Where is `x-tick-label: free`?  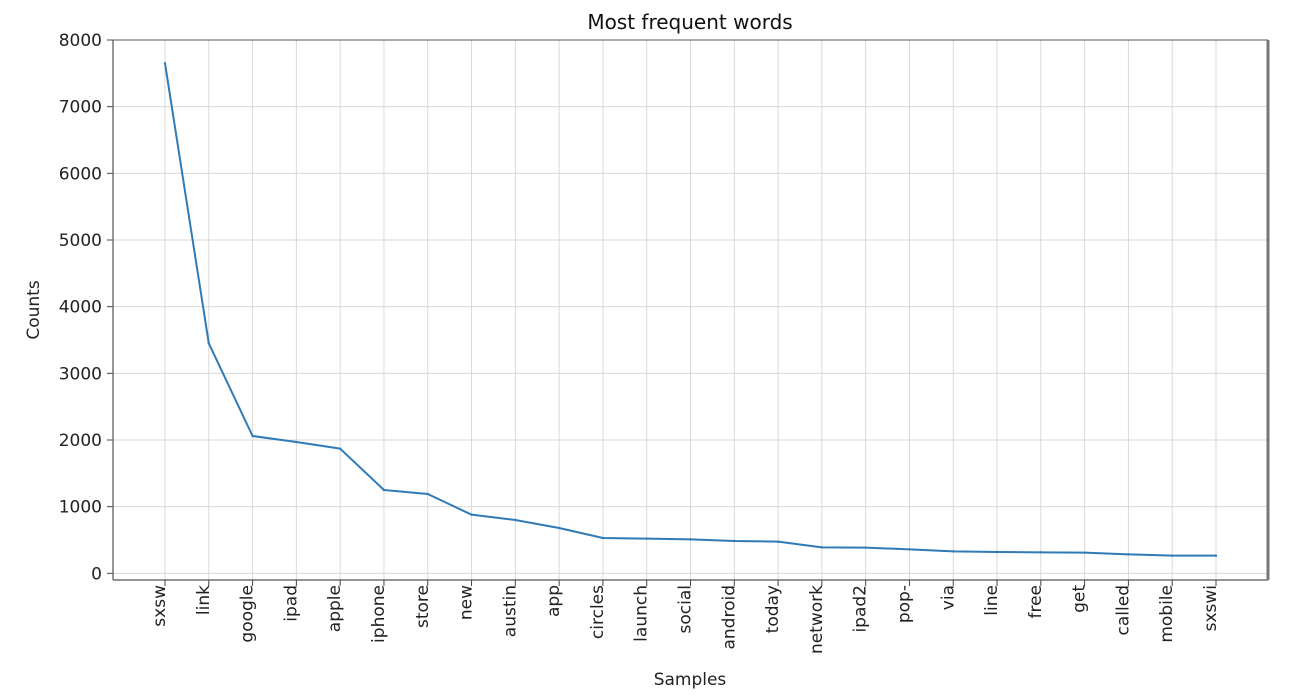
x-tick-label: free is located at coordinates (1036, 602).